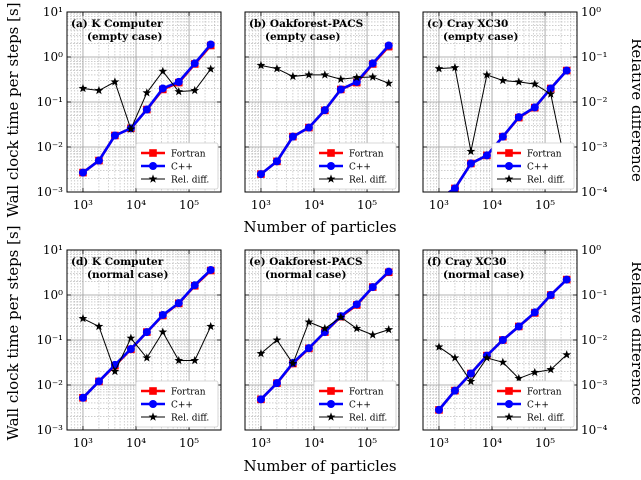 The height and width of the screenshot is (480, 641). I want to click on legend-label: Fortran, so click(188, 155).